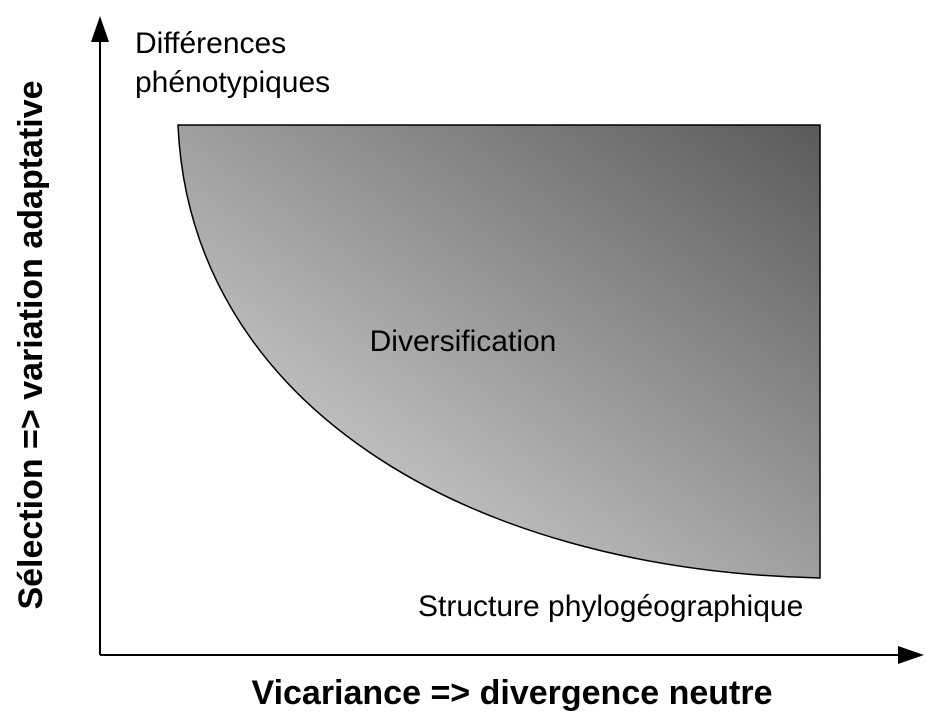 This screenshot has width=925, height=716. Describe the element at coordinates (911, 655) in the screenshot. I see `x-axis-arrow` at that location.